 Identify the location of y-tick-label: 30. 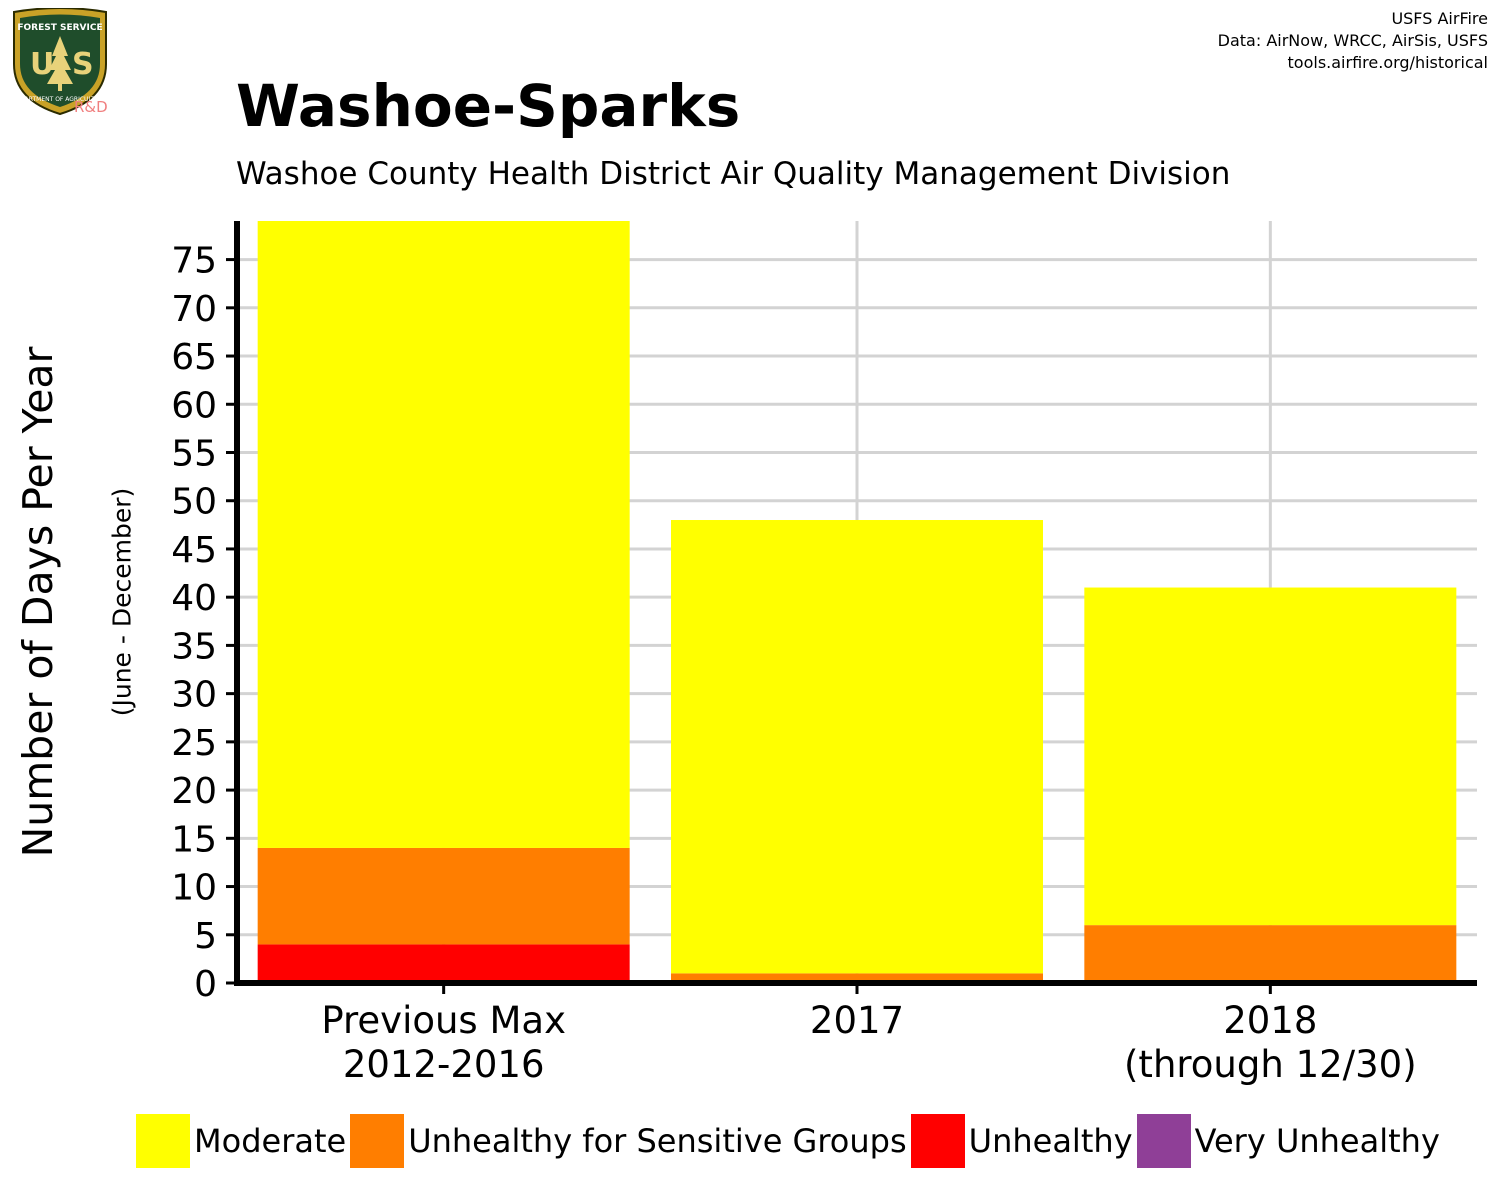
(194, 695).